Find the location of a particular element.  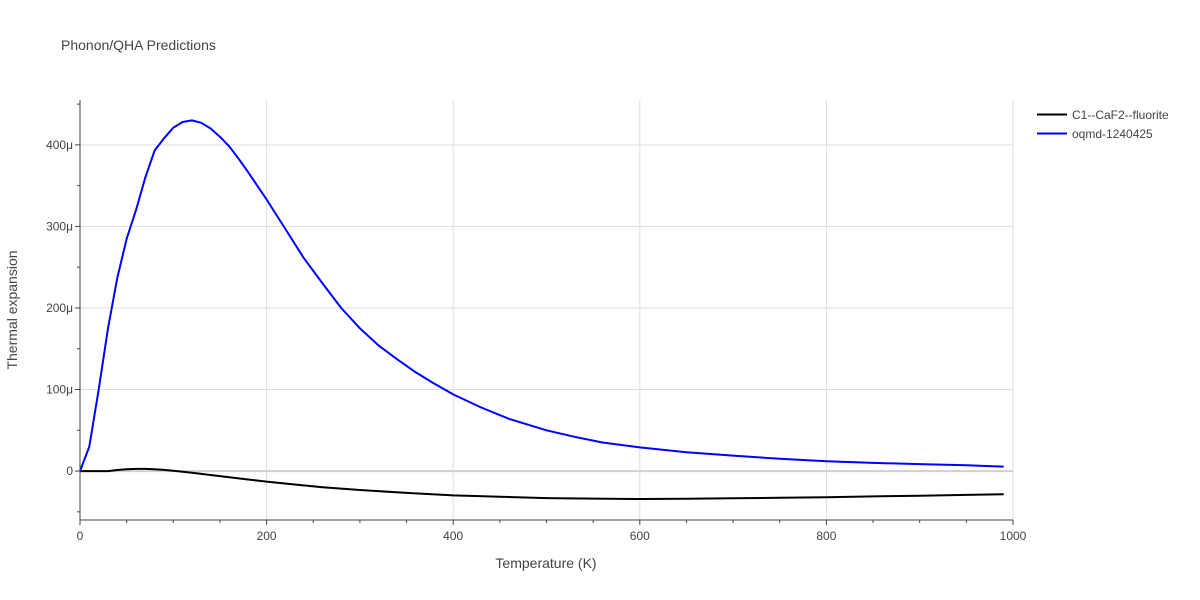

y-tick-label: 200μ is located at coordinates (59, 308).